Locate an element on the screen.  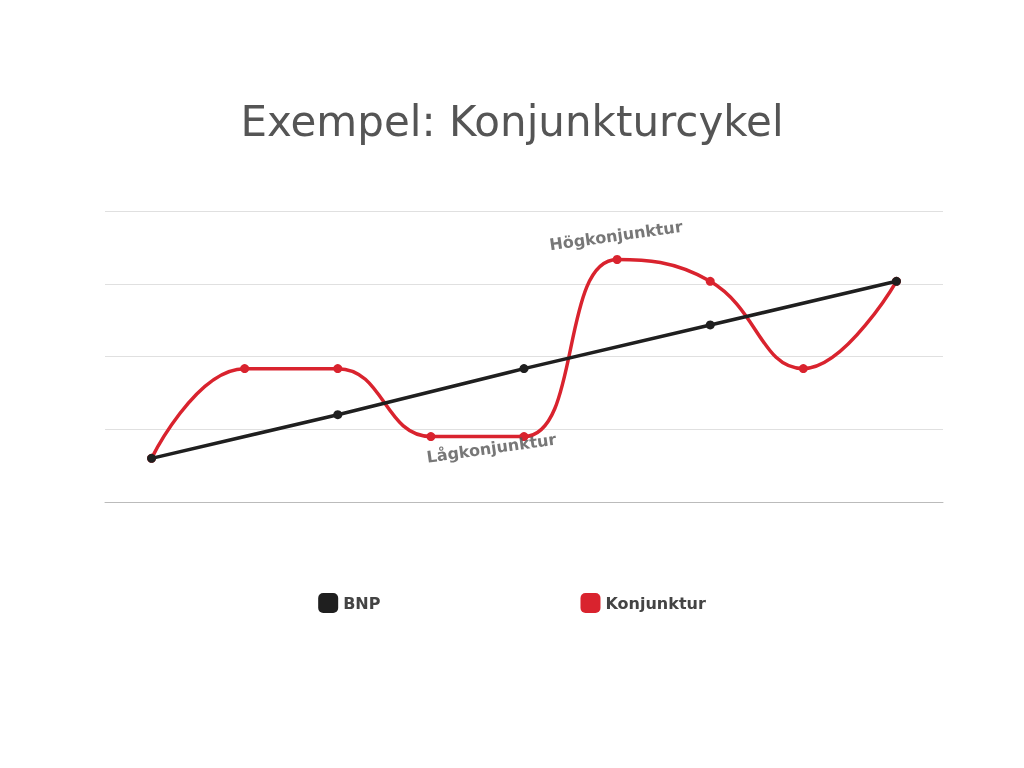
legend-label: BNP is located at coordinates (362, 603).